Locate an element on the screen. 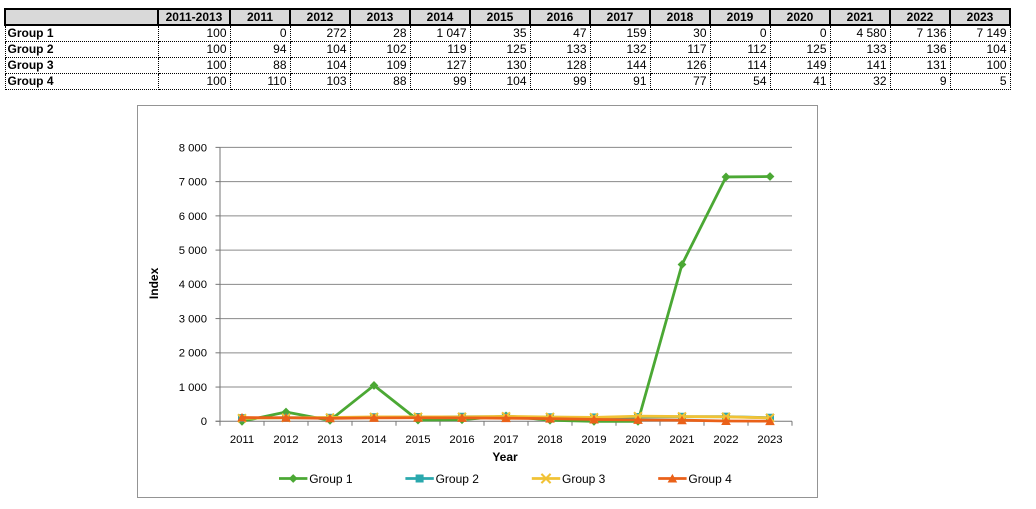 The height and width of the screenshot is (509, 1036). svg-text: 5 000 is located at coordinates (193, 251).